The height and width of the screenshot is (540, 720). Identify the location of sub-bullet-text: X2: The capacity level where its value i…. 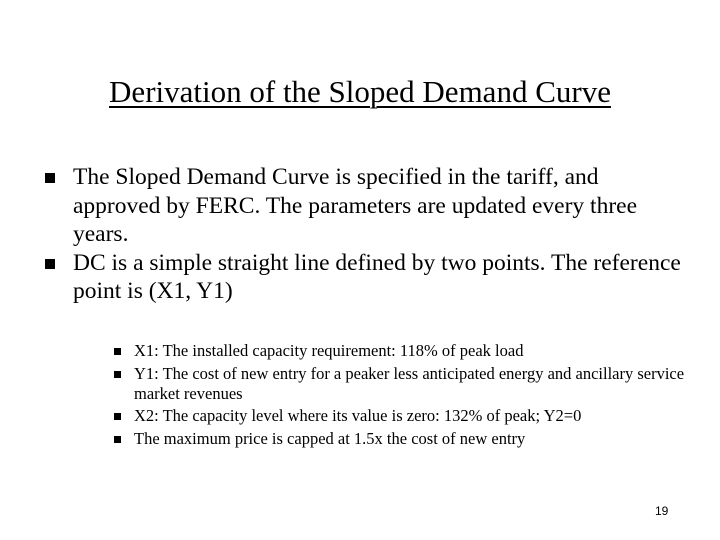
(358, 415).